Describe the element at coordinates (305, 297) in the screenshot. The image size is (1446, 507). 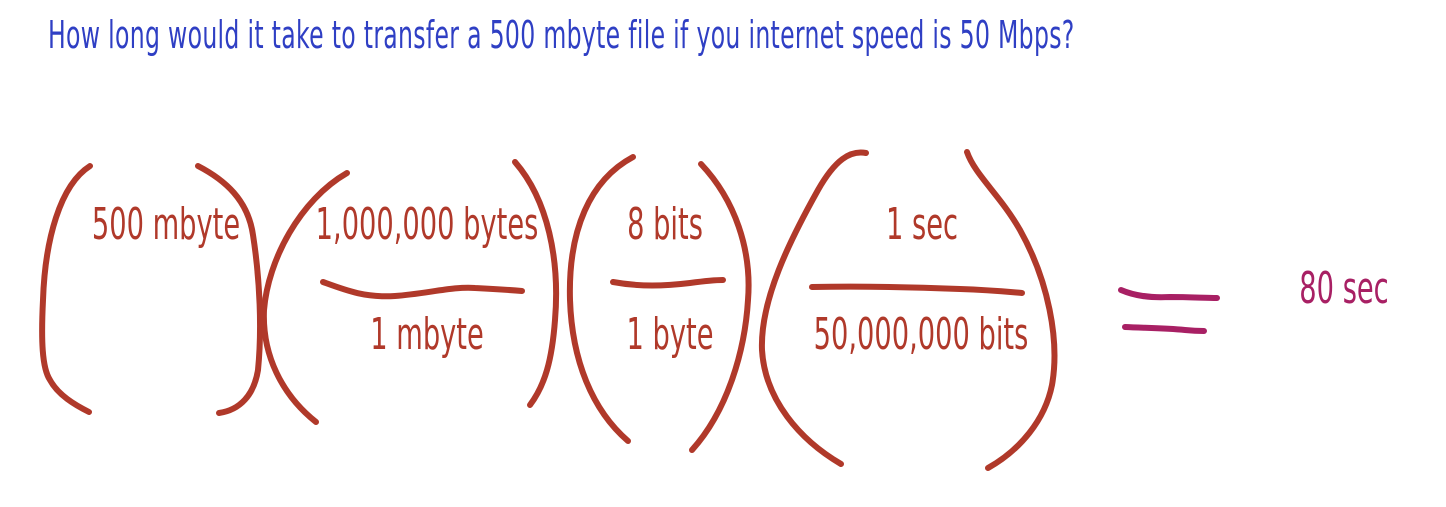
I see `factor-2-left-paren` at that location.